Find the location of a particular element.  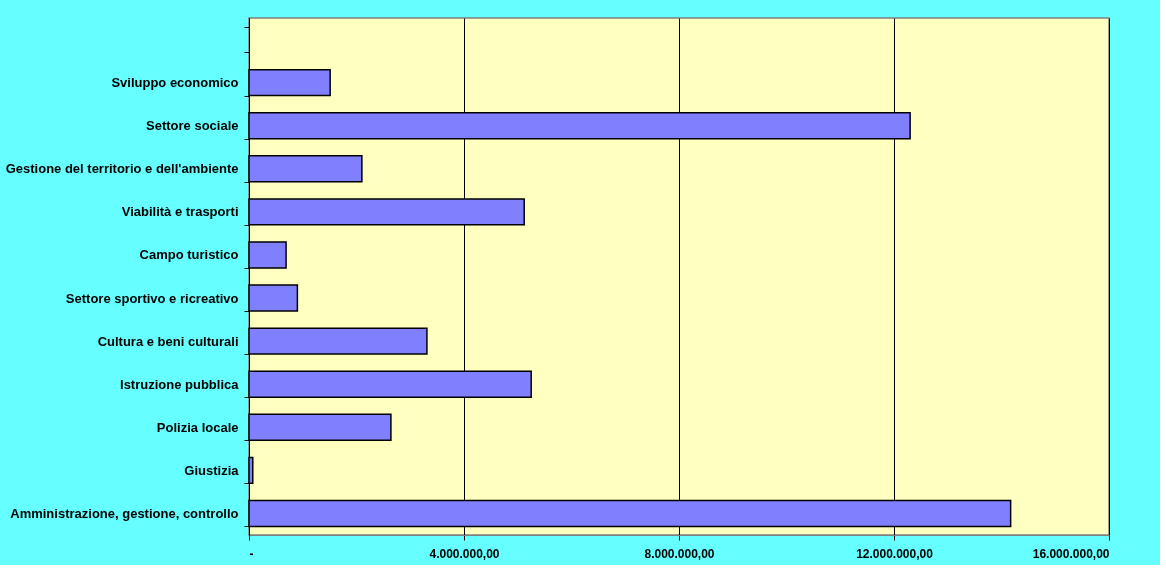

y-tick-label: Settore sportivo e ricreativo is located at coordinates (152, 298).